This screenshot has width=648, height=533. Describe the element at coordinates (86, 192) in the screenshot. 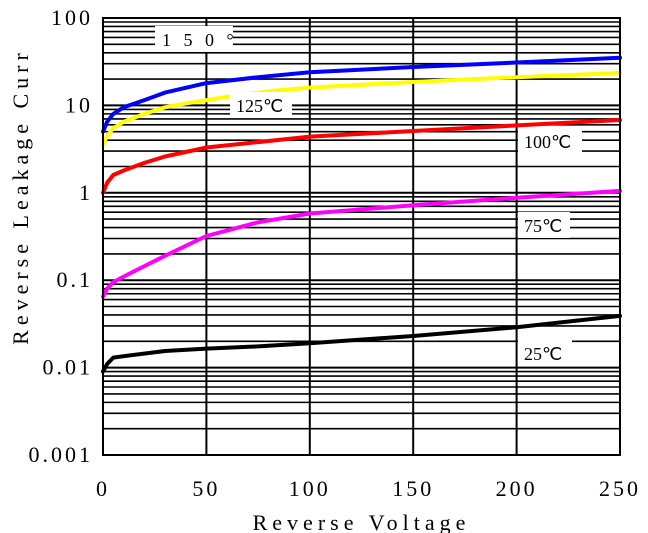

I see `y-tick-label: 1` at that location.